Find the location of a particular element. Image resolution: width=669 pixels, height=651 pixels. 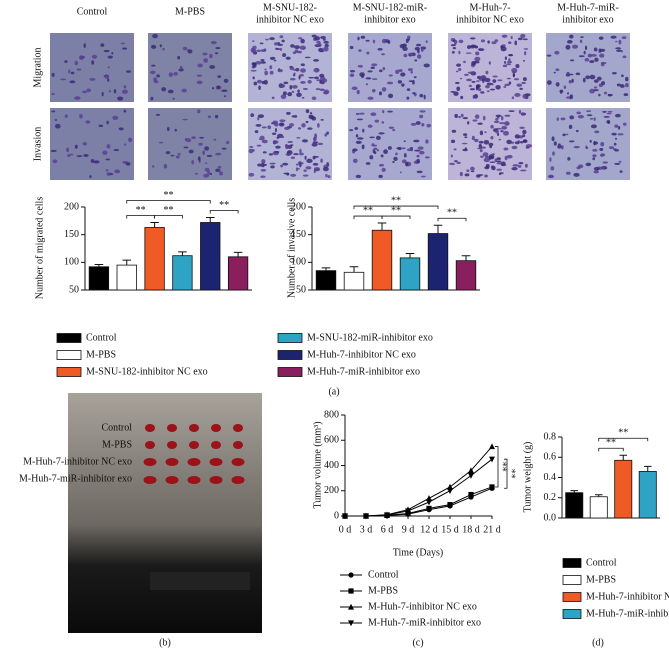

legend-swatch is located at coordinates (290, 355).